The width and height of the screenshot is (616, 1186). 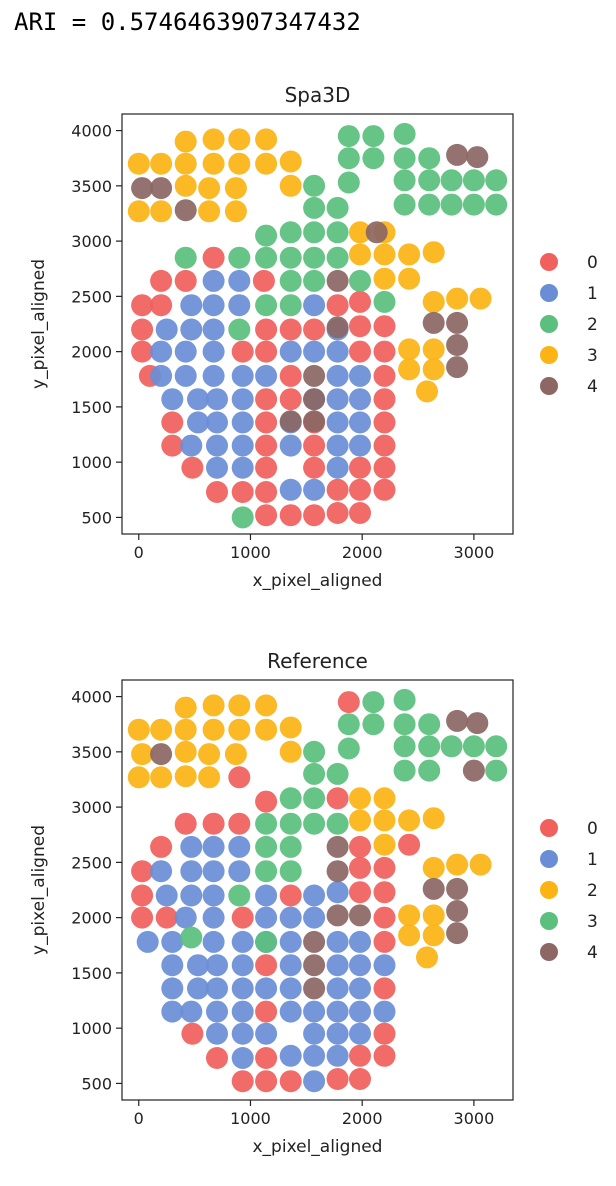 What do you see at coordinates (91, 862) in the screenshot?
I see `y-tick-label: 2500` at bounding box center [91, 862].